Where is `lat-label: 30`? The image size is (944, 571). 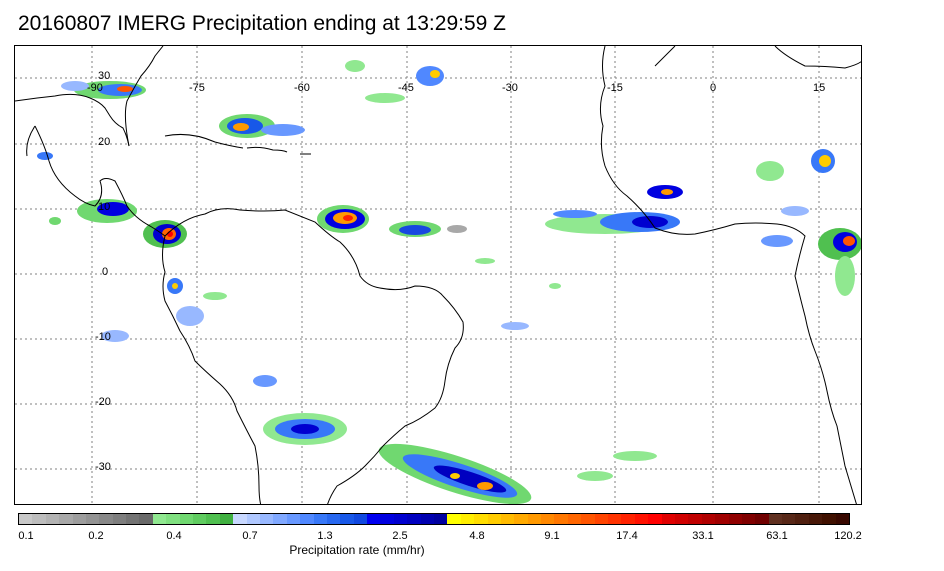 lat-label: 30 is located at coordinates (104, 76).